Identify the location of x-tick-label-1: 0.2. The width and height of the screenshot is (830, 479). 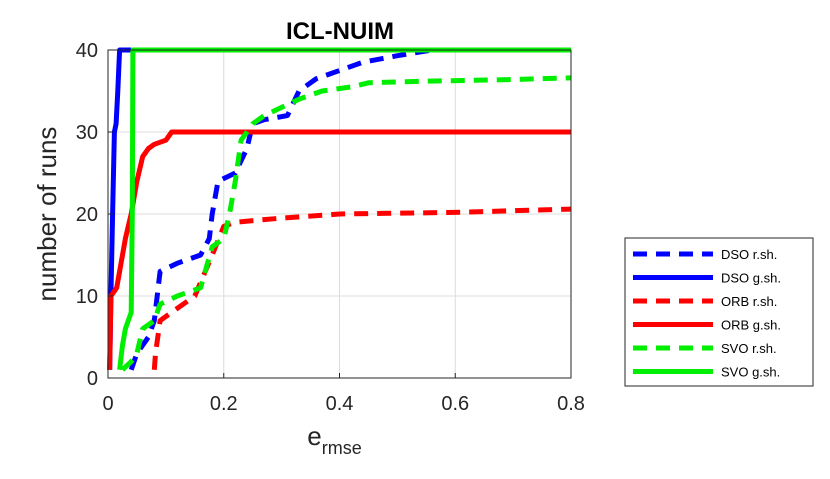
(224, 404).